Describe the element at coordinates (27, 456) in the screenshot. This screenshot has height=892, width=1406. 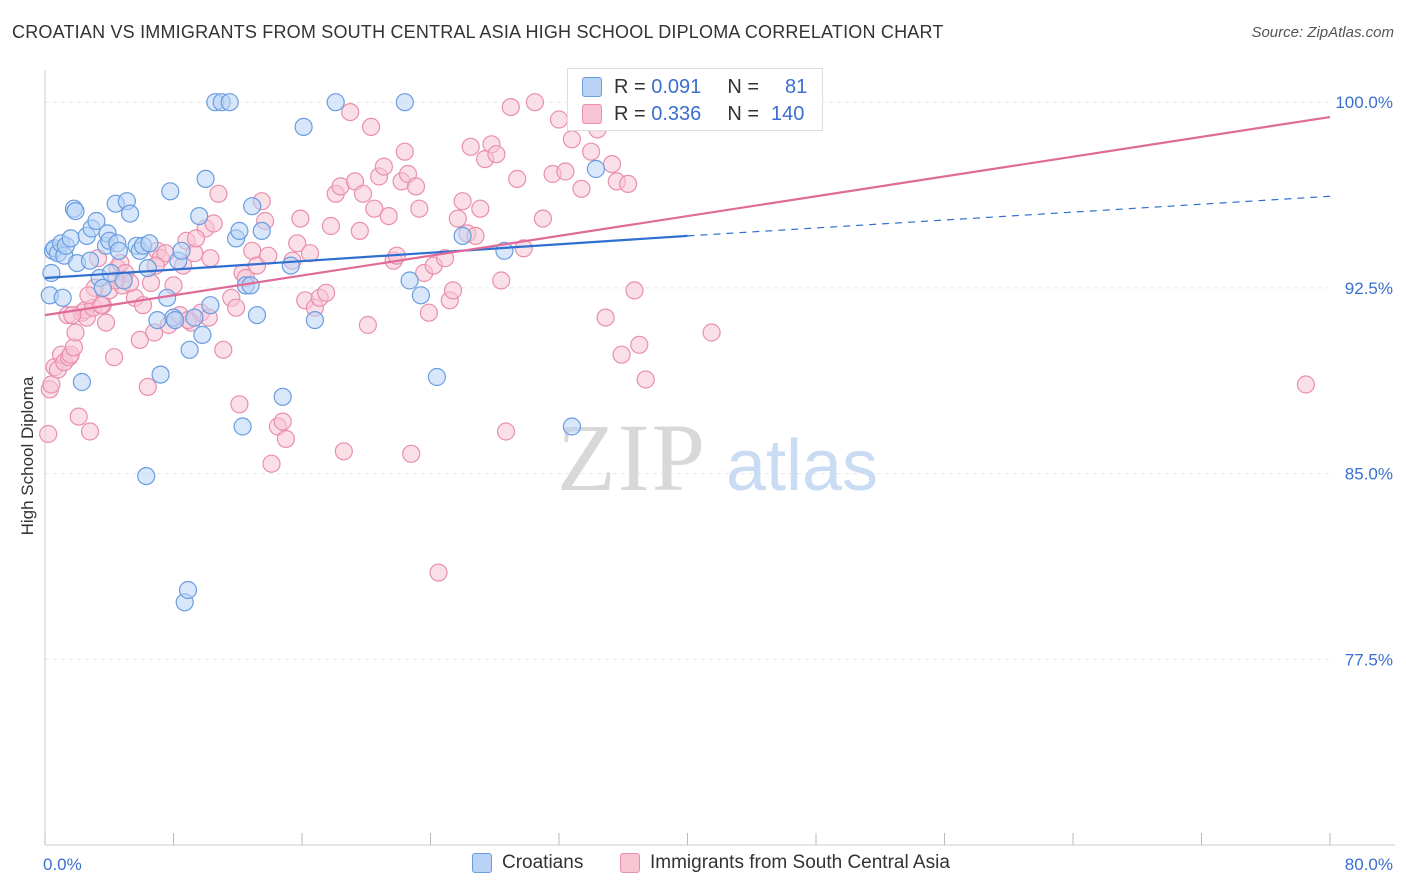
I see `y-axis-label: High School Diploma` at that location.